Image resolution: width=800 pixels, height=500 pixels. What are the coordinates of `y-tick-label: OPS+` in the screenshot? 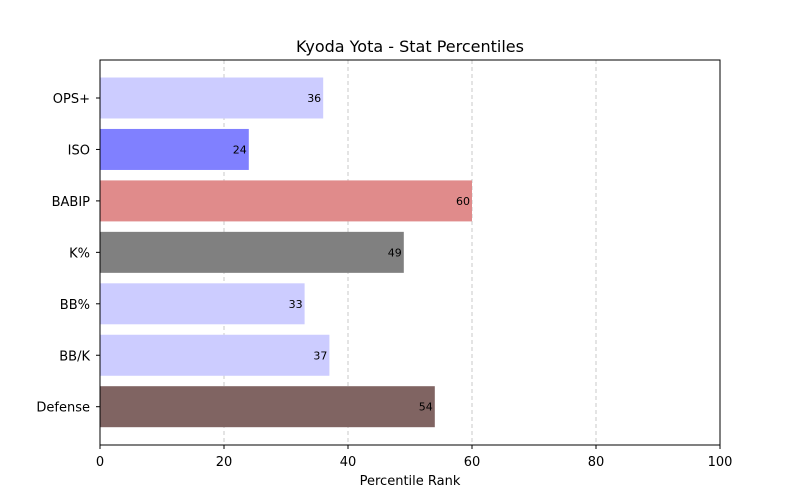 It's located at (71, 99).